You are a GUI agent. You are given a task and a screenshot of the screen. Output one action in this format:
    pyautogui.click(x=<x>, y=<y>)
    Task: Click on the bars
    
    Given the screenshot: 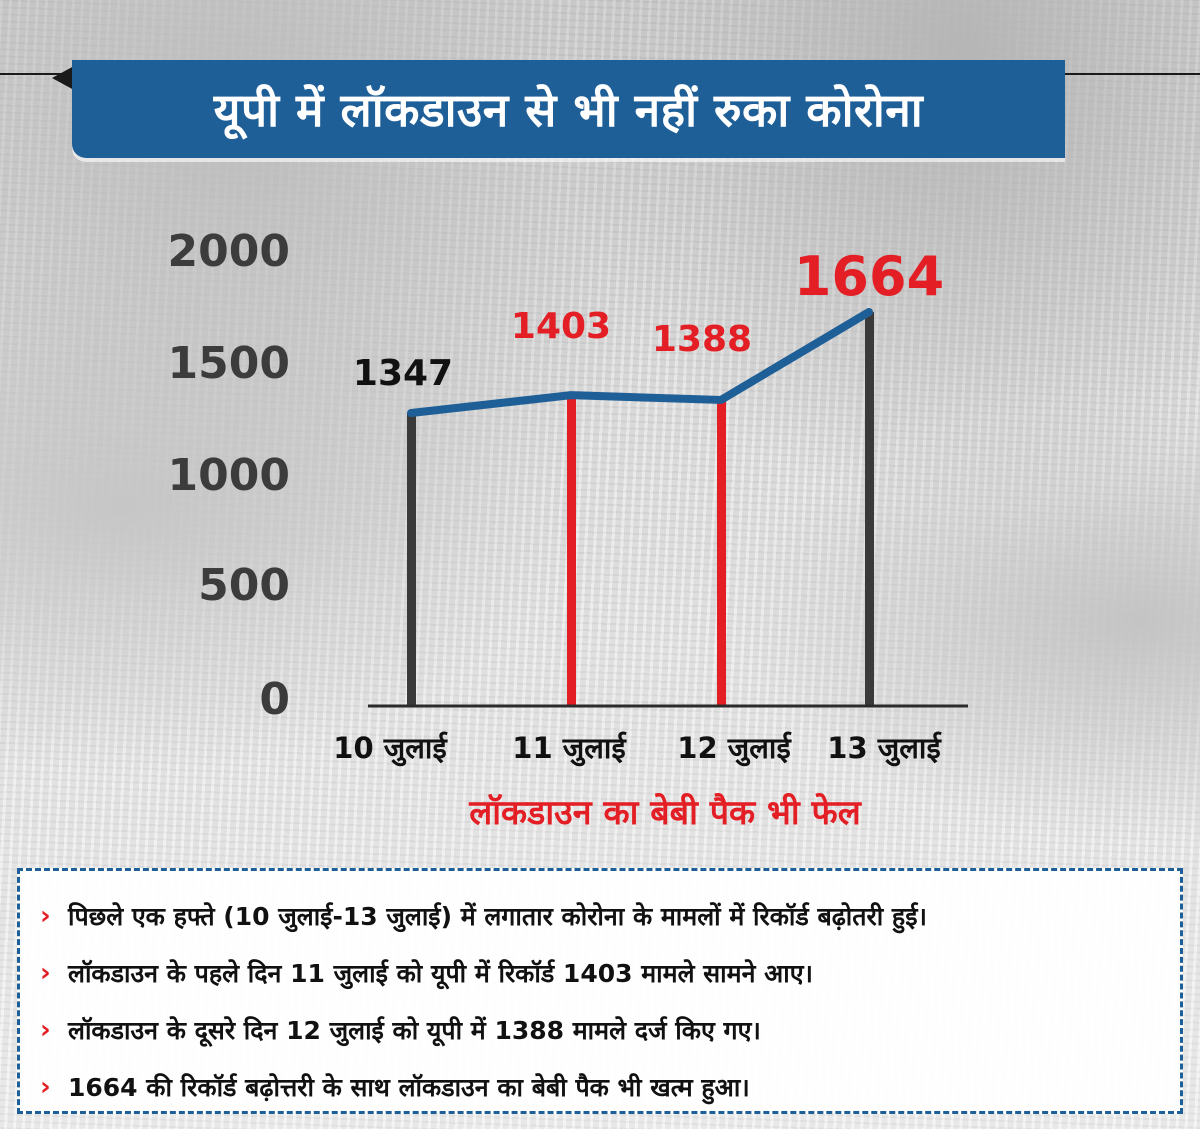 What is the action you would take?
    pyautogui.click(x=640, y=509)
    